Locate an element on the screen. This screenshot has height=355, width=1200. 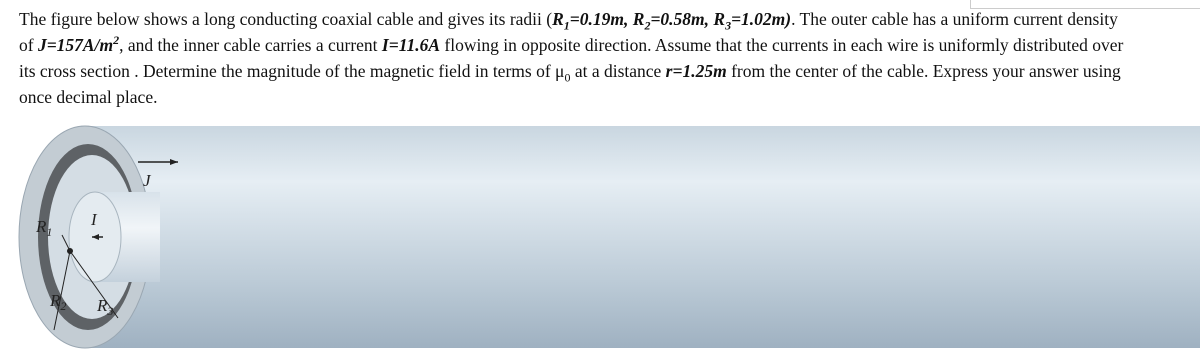
r1-main: R is located at coordinates (41, 226).